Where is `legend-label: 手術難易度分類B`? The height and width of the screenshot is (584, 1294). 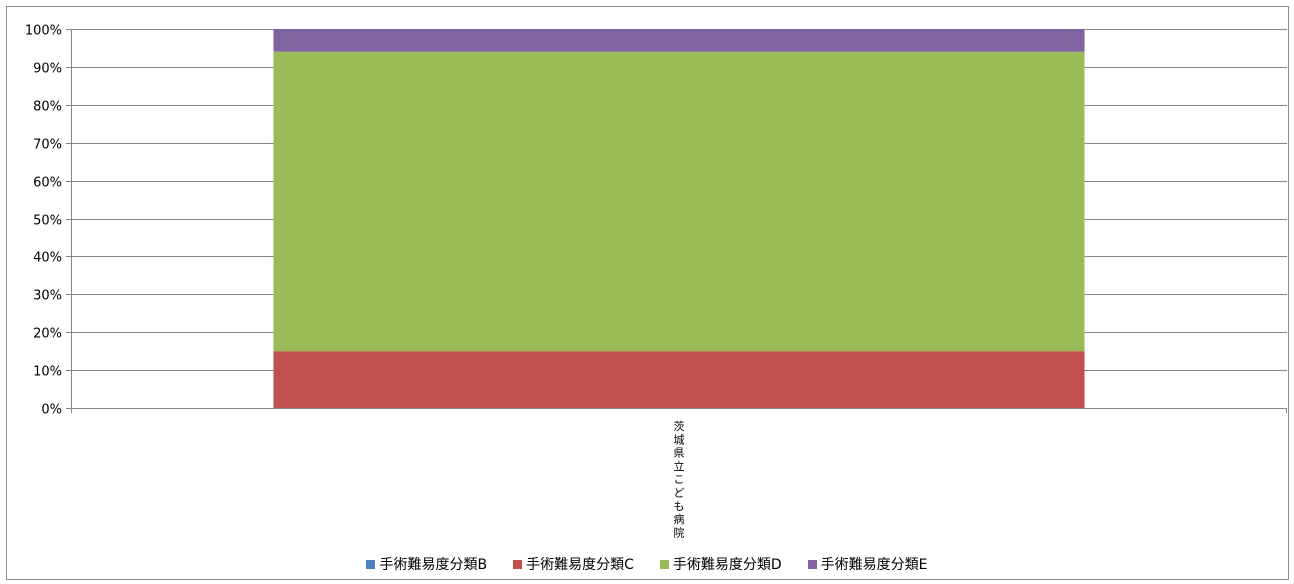
legend-label: 手術難易度分類B is located at coordinates (433, 565).